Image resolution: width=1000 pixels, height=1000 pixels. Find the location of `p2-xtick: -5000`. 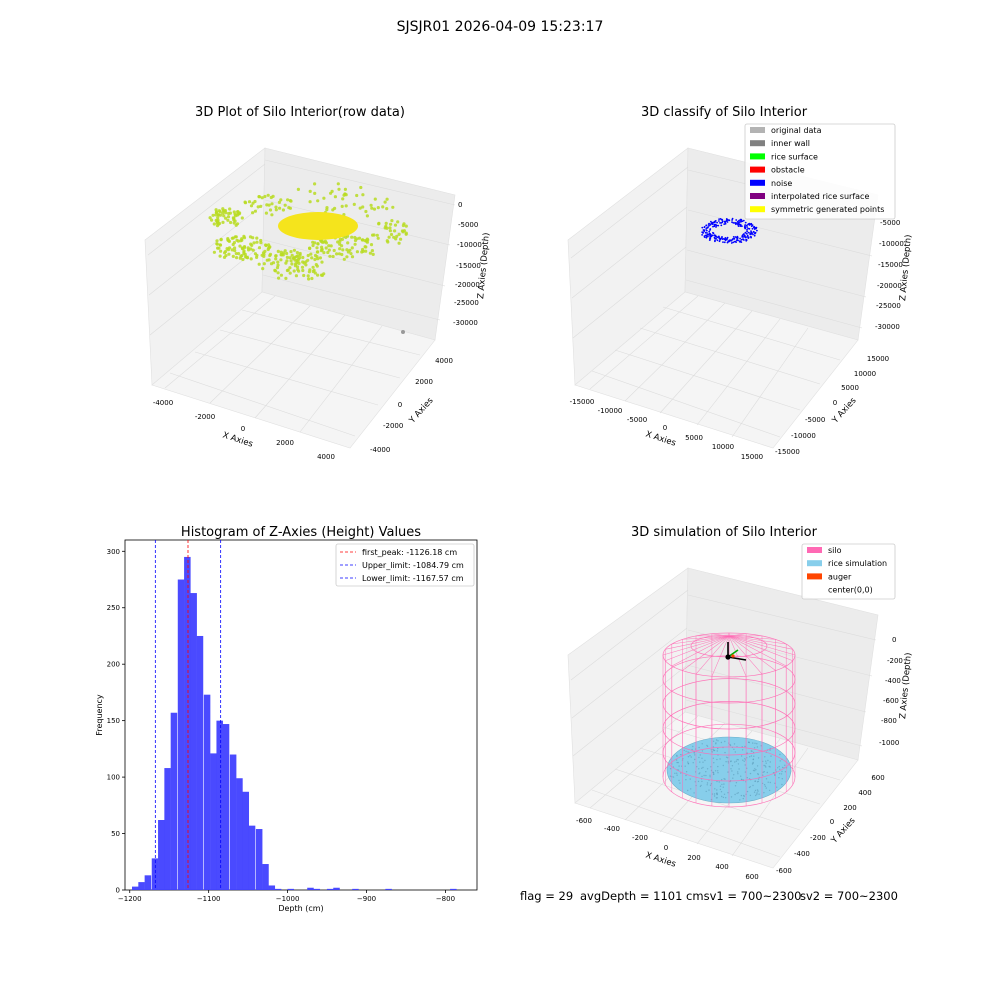

p2-xtick: -5000 is located at coordinates (637, 420).